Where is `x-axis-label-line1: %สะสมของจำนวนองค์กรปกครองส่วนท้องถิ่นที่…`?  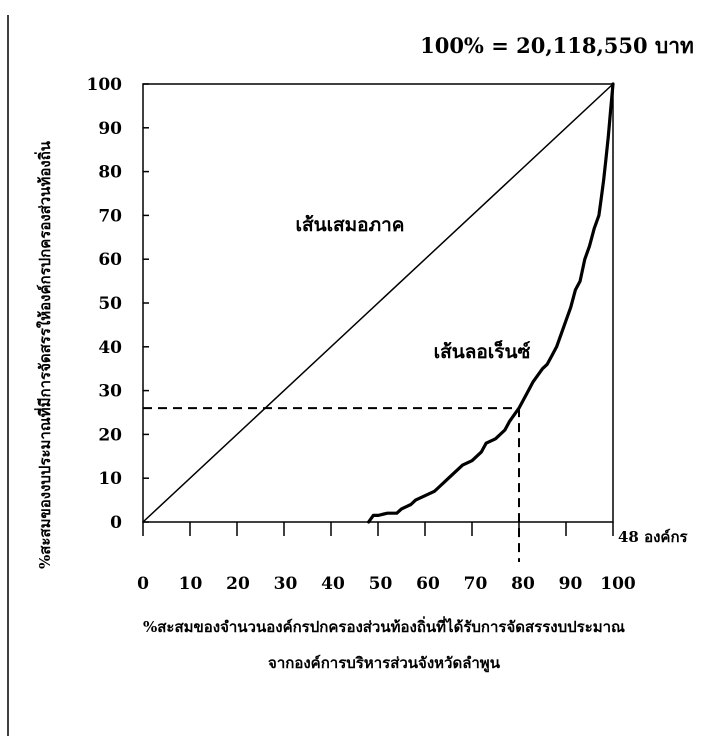 x-axis-label-line1: %สะสมของจำนวนองค์กรปกครองส่วนท้องถิ่นที่… is located at coordinates (384, 626).